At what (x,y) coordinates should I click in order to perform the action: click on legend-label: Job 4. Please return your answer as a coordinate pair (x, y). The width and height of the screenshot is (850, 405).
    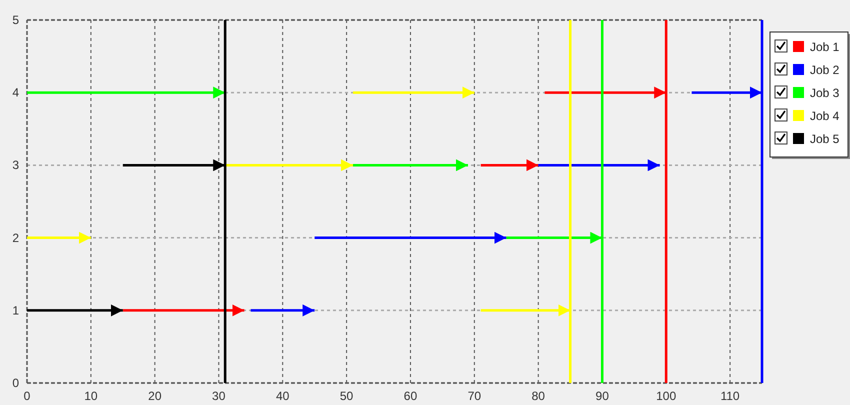
    Looking at the image, I should click on (825, 116).